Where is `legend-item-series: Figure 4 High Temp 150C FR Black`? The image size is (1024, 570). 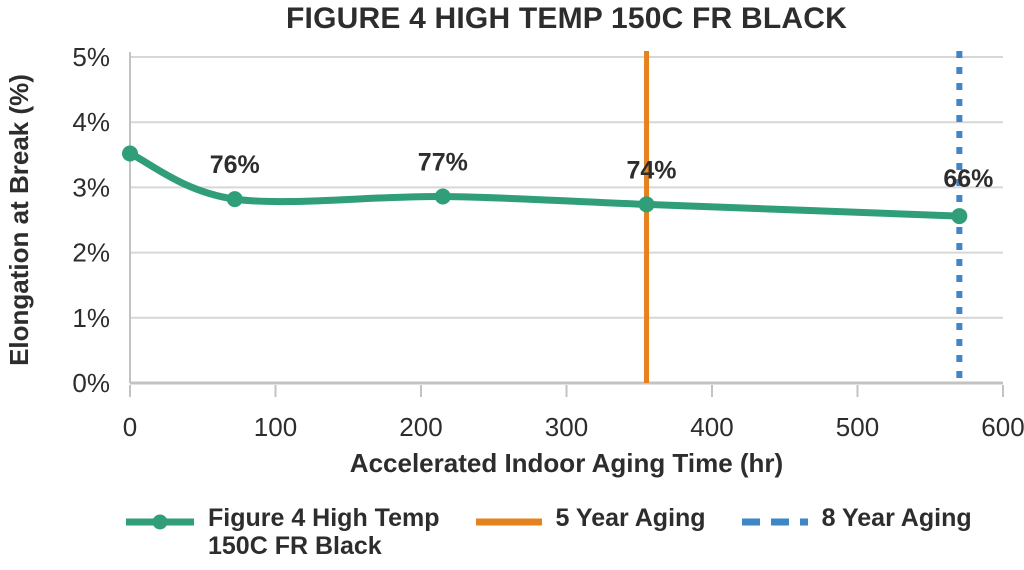 legend-item-series: Figure 4 High Temp 150C FR Black is located at coordinates (283, 532).